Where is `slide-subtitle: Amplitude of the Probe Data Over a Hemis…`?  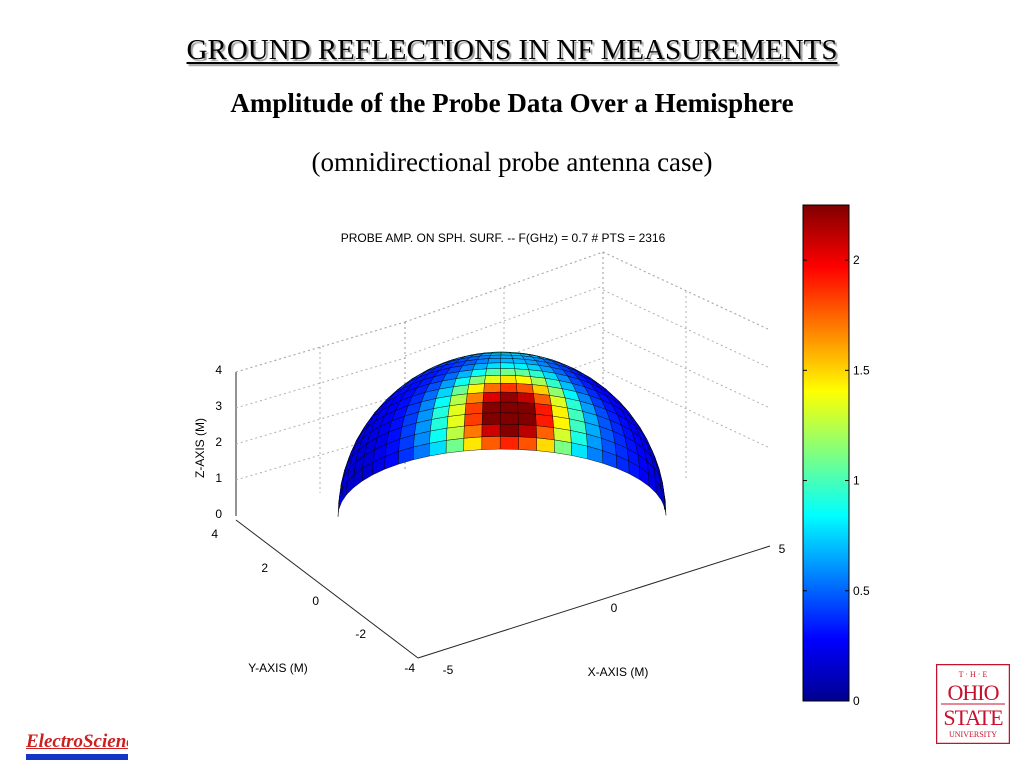 slide-subtitle: Amplitude of the Probe Data Over a Hemis… is located at coordinates (512, 103).